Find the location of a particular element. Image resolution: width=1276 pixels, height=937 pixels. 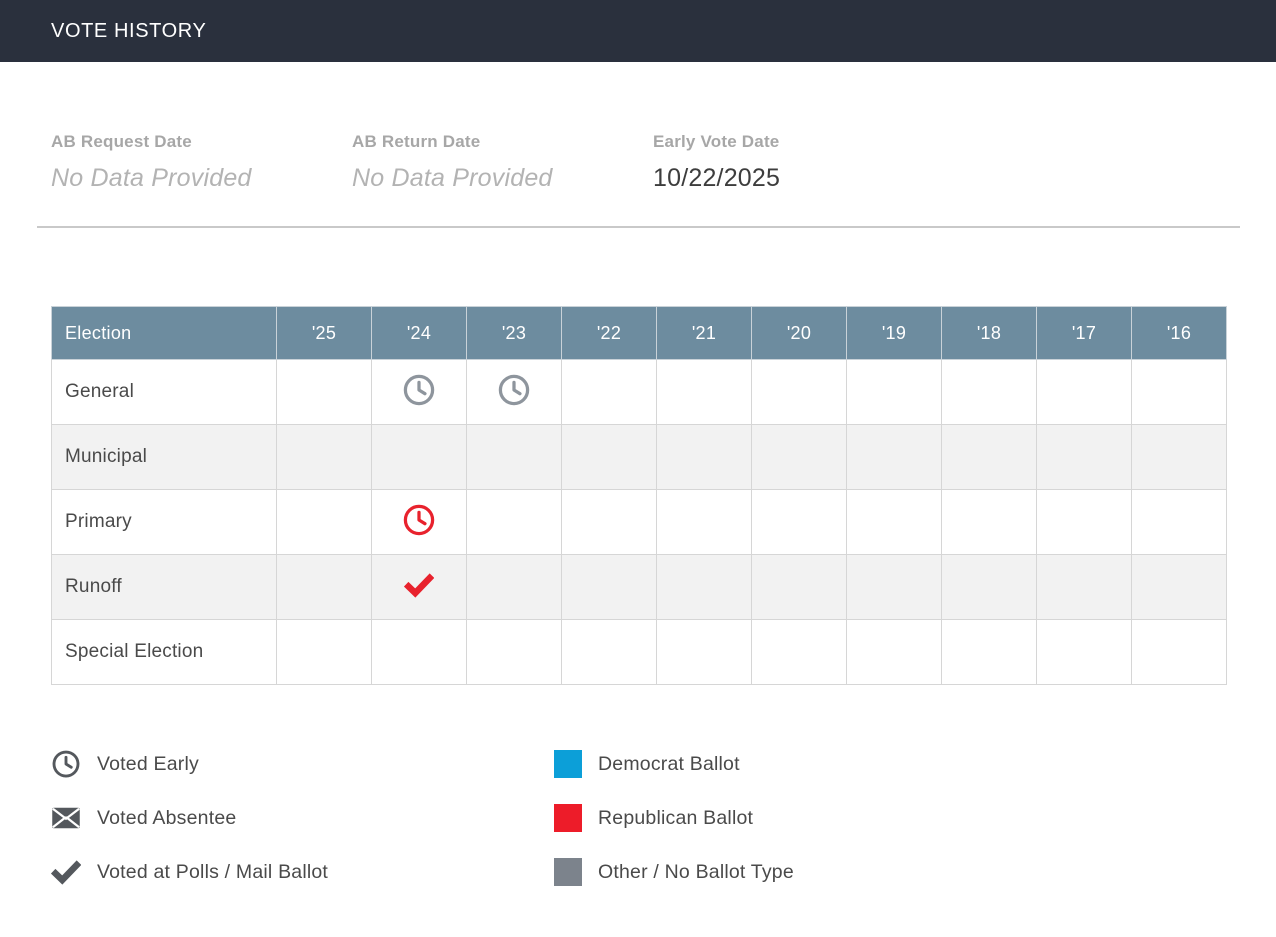

summary-field: AB Return Date No Data Provided is located at coordinates (502, 162).